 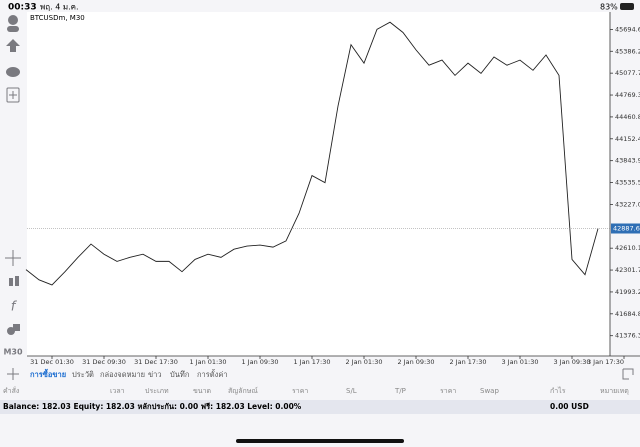 I want to click on clock: 00:33, so click(x=22, y=8).